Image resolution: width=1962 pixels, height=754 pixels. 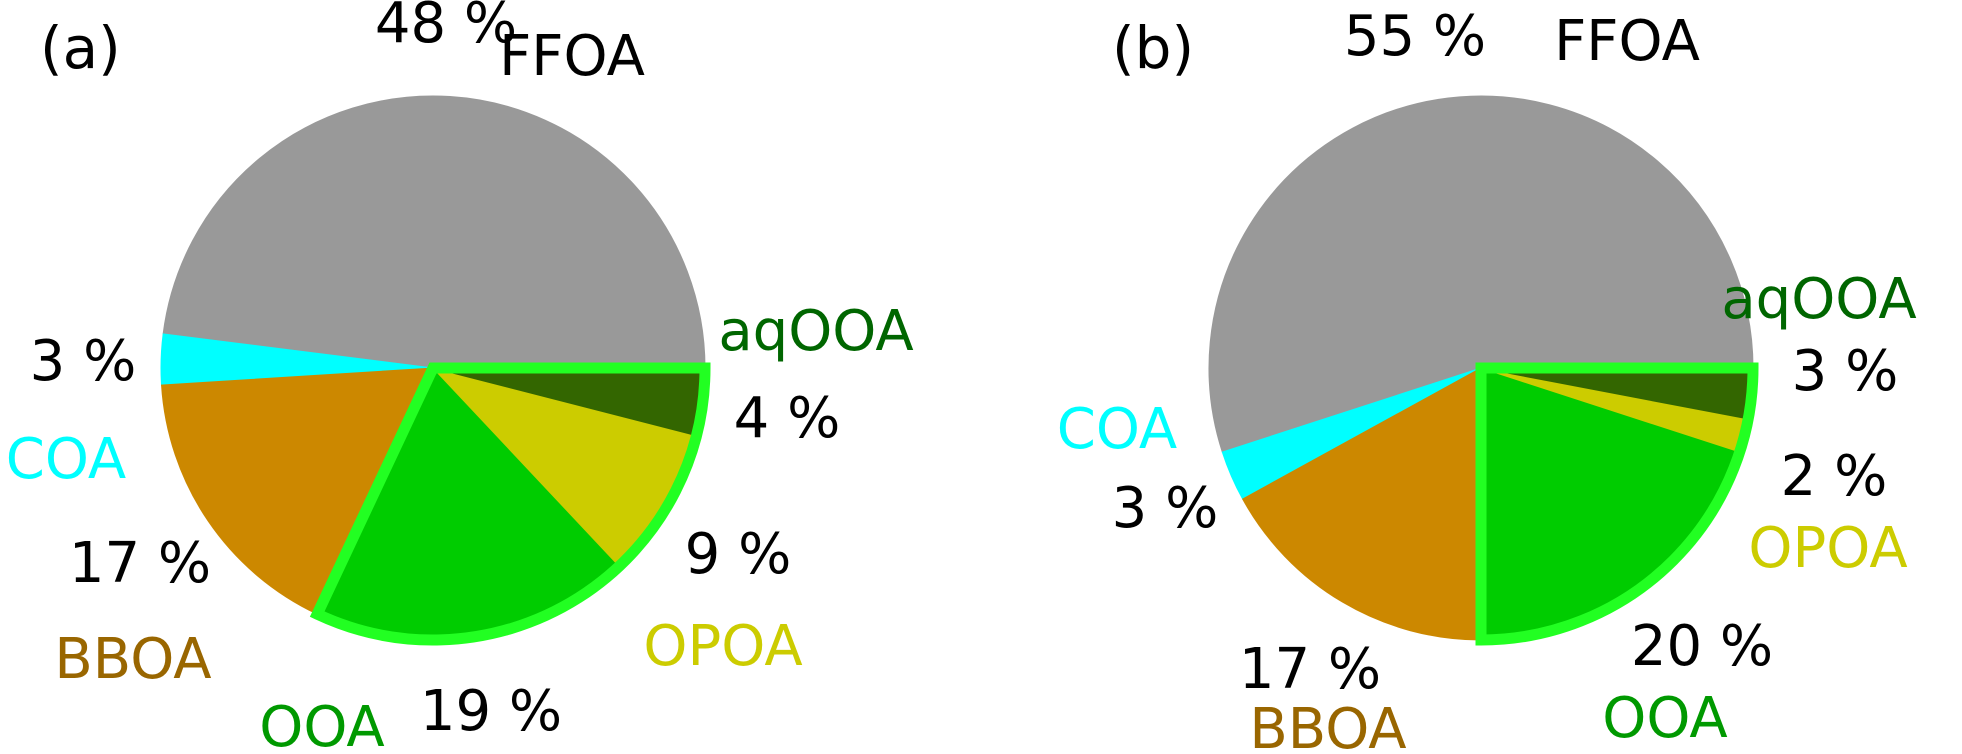 I want to click on panel-label: (a), so click(x=80, y=48).